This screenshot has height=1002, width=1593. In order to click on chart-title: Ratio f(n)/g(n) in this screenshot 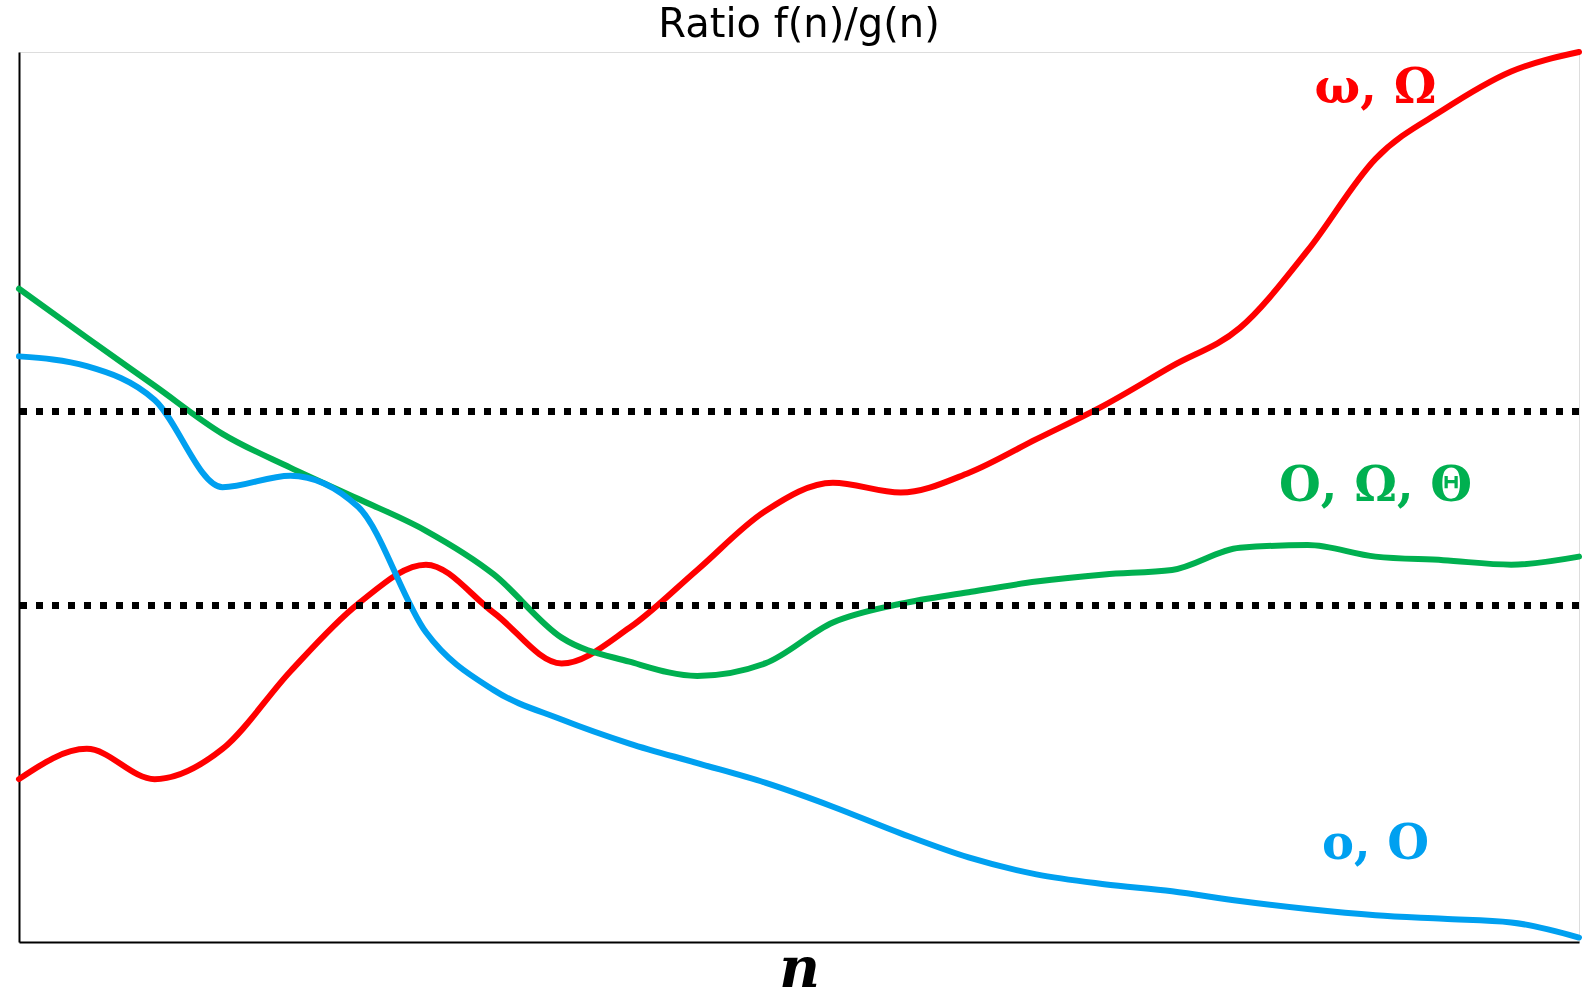, I will do `click(799, 23)`.